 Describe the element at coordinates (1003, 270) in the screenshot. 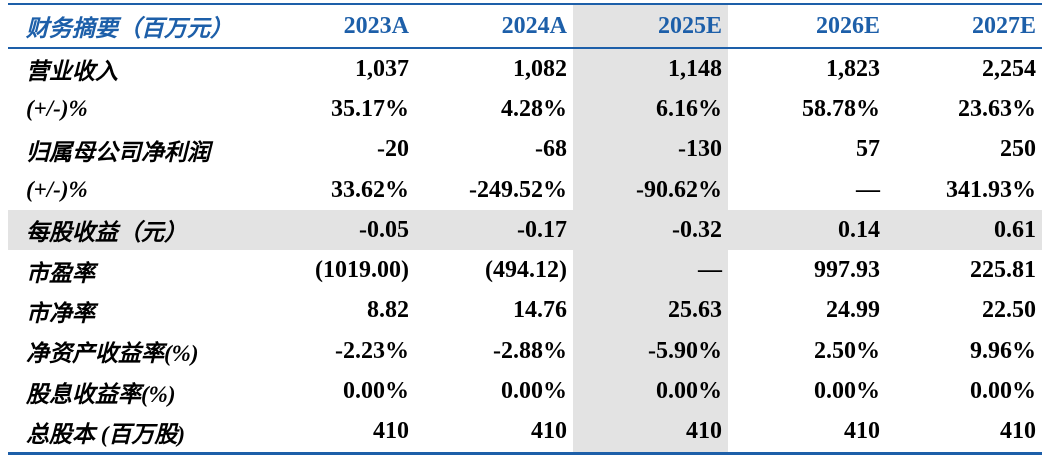

I see `cell: 225.81` at that location.